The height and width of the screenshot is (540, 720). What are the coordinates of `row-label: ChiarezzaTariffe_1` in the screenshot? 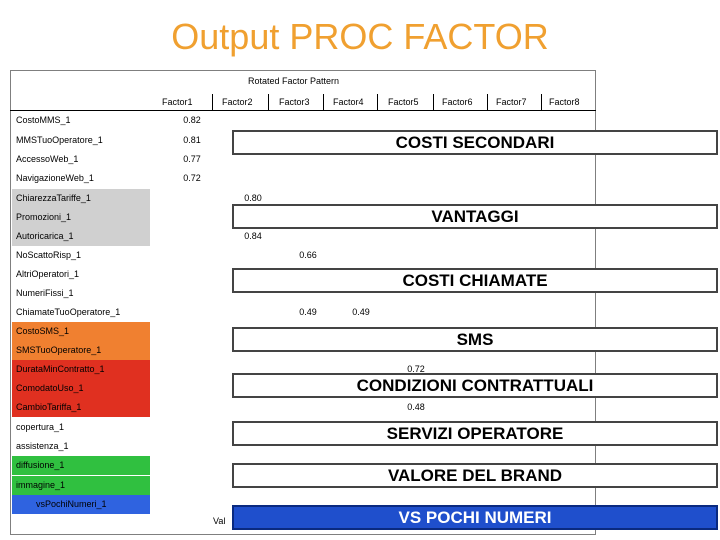 It's located at (81, 198).